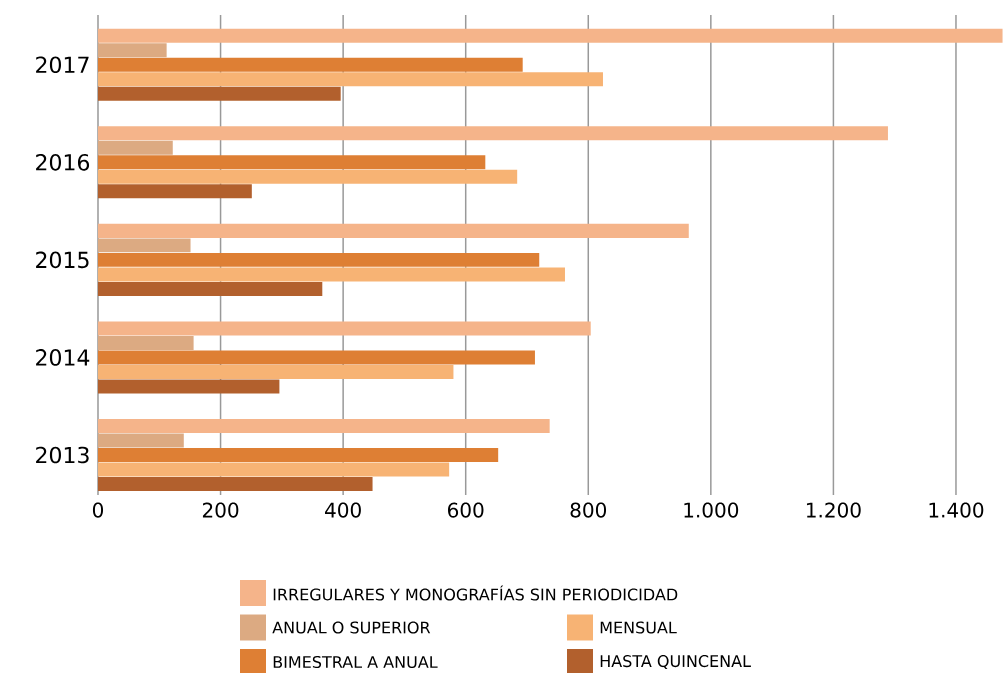 The height and width of the screenshot is (673, 1005). What do you see at coordinates (63, 357) in the screenshot?
I see `y-tick-label: 2014` at bounding box center [63, 357].